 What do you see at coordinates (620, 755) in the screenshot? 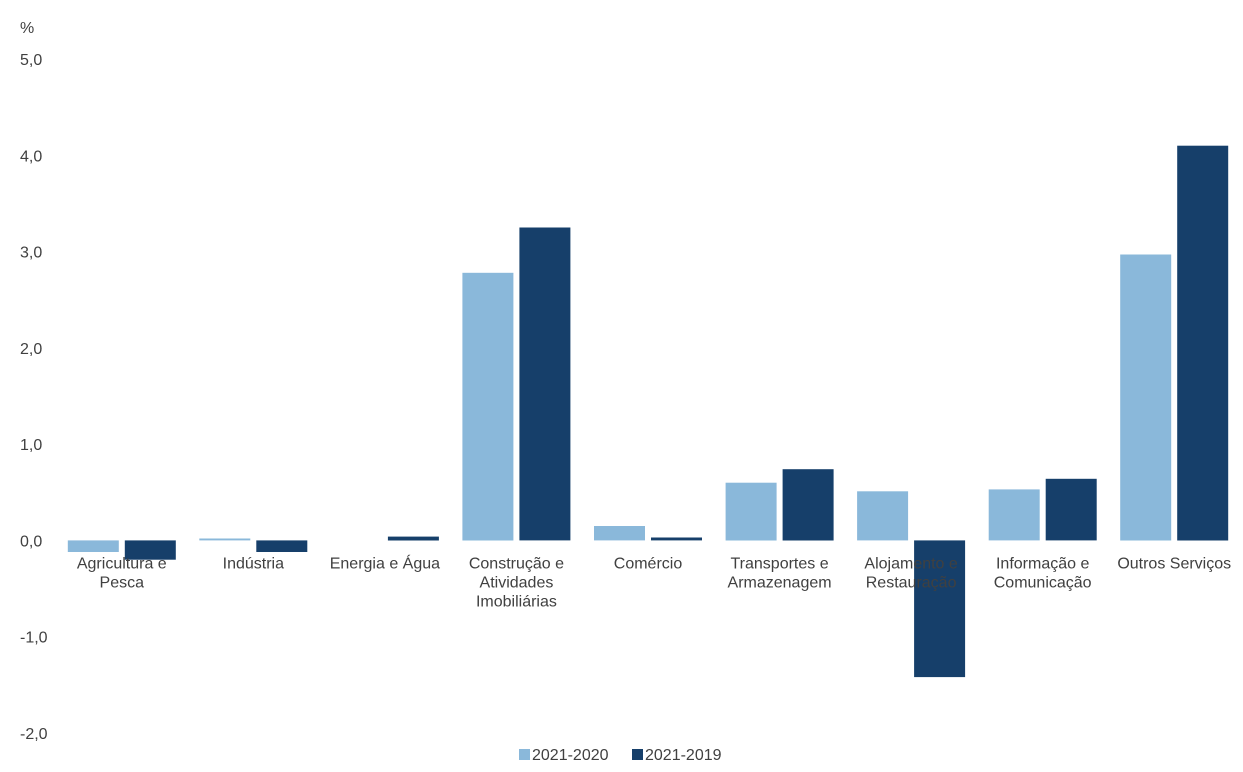
I see `legend: 2021-2020 2021-2019` at bounding box center [620, 755].